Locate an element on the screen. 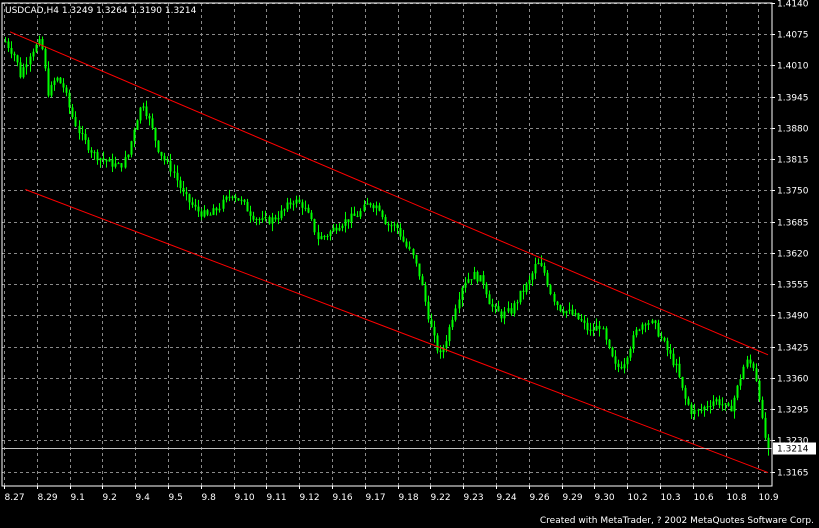 The image size is (819, 528). x-tick-label: 9.26 is located at coordinates (540, 498).